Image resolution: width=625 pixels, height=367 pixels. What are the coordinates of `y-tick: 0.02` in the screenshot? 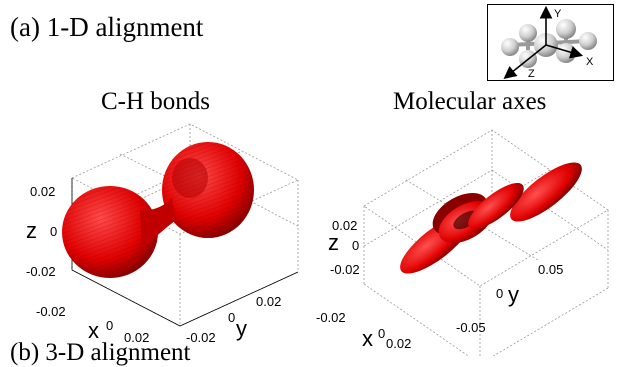 It's located at (268, 301).